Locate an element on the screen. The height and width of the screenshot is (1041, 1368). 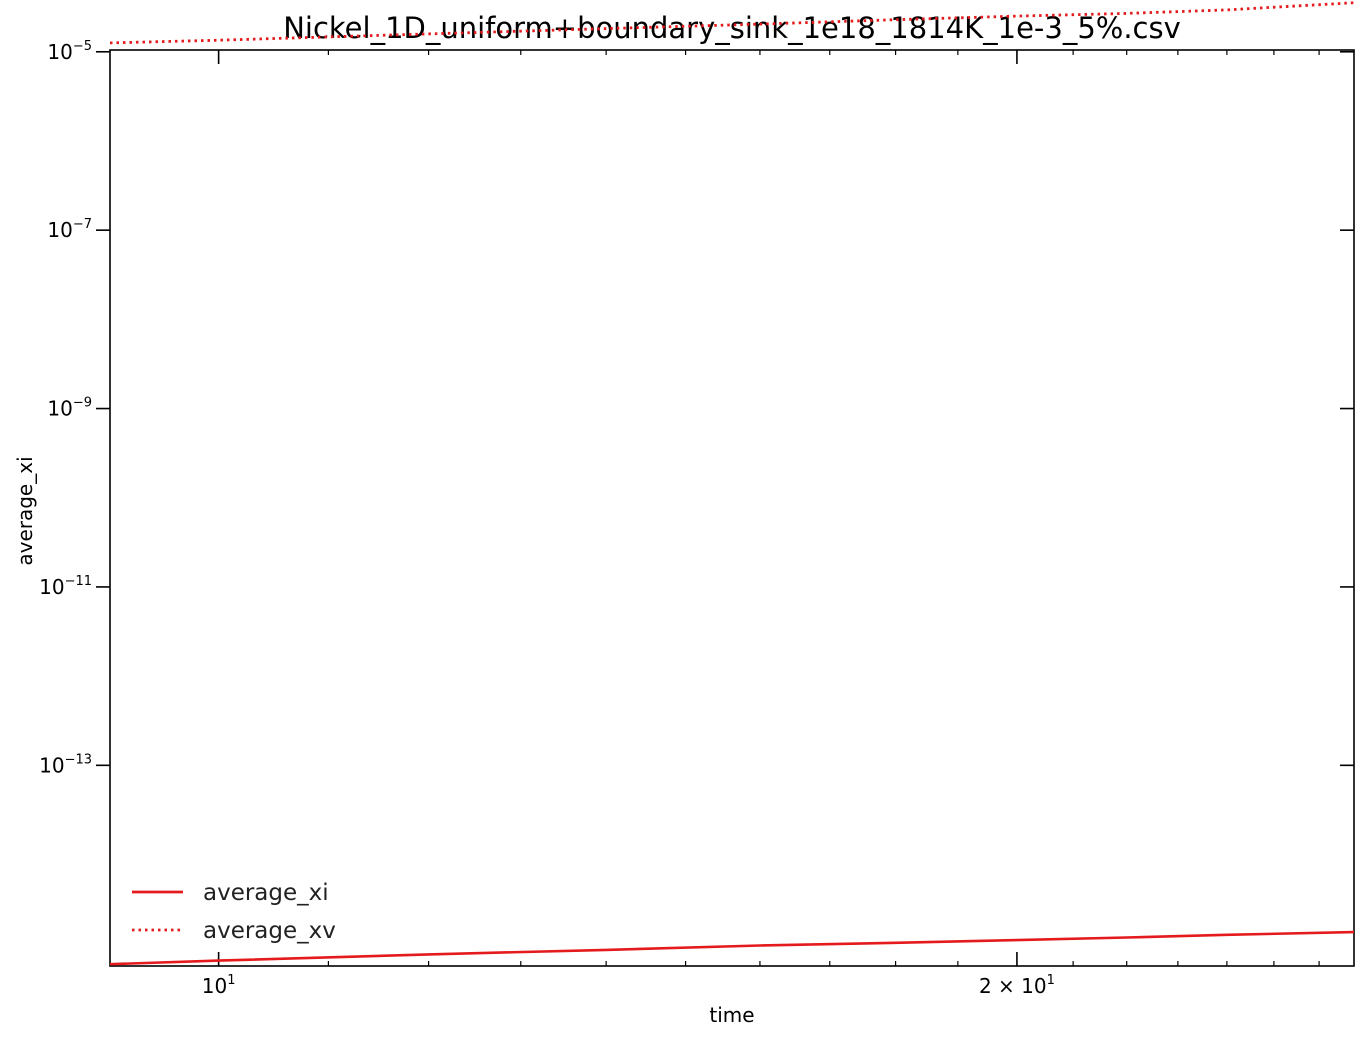
legend: average_xi average_xv is located at coordinates (234, 912).